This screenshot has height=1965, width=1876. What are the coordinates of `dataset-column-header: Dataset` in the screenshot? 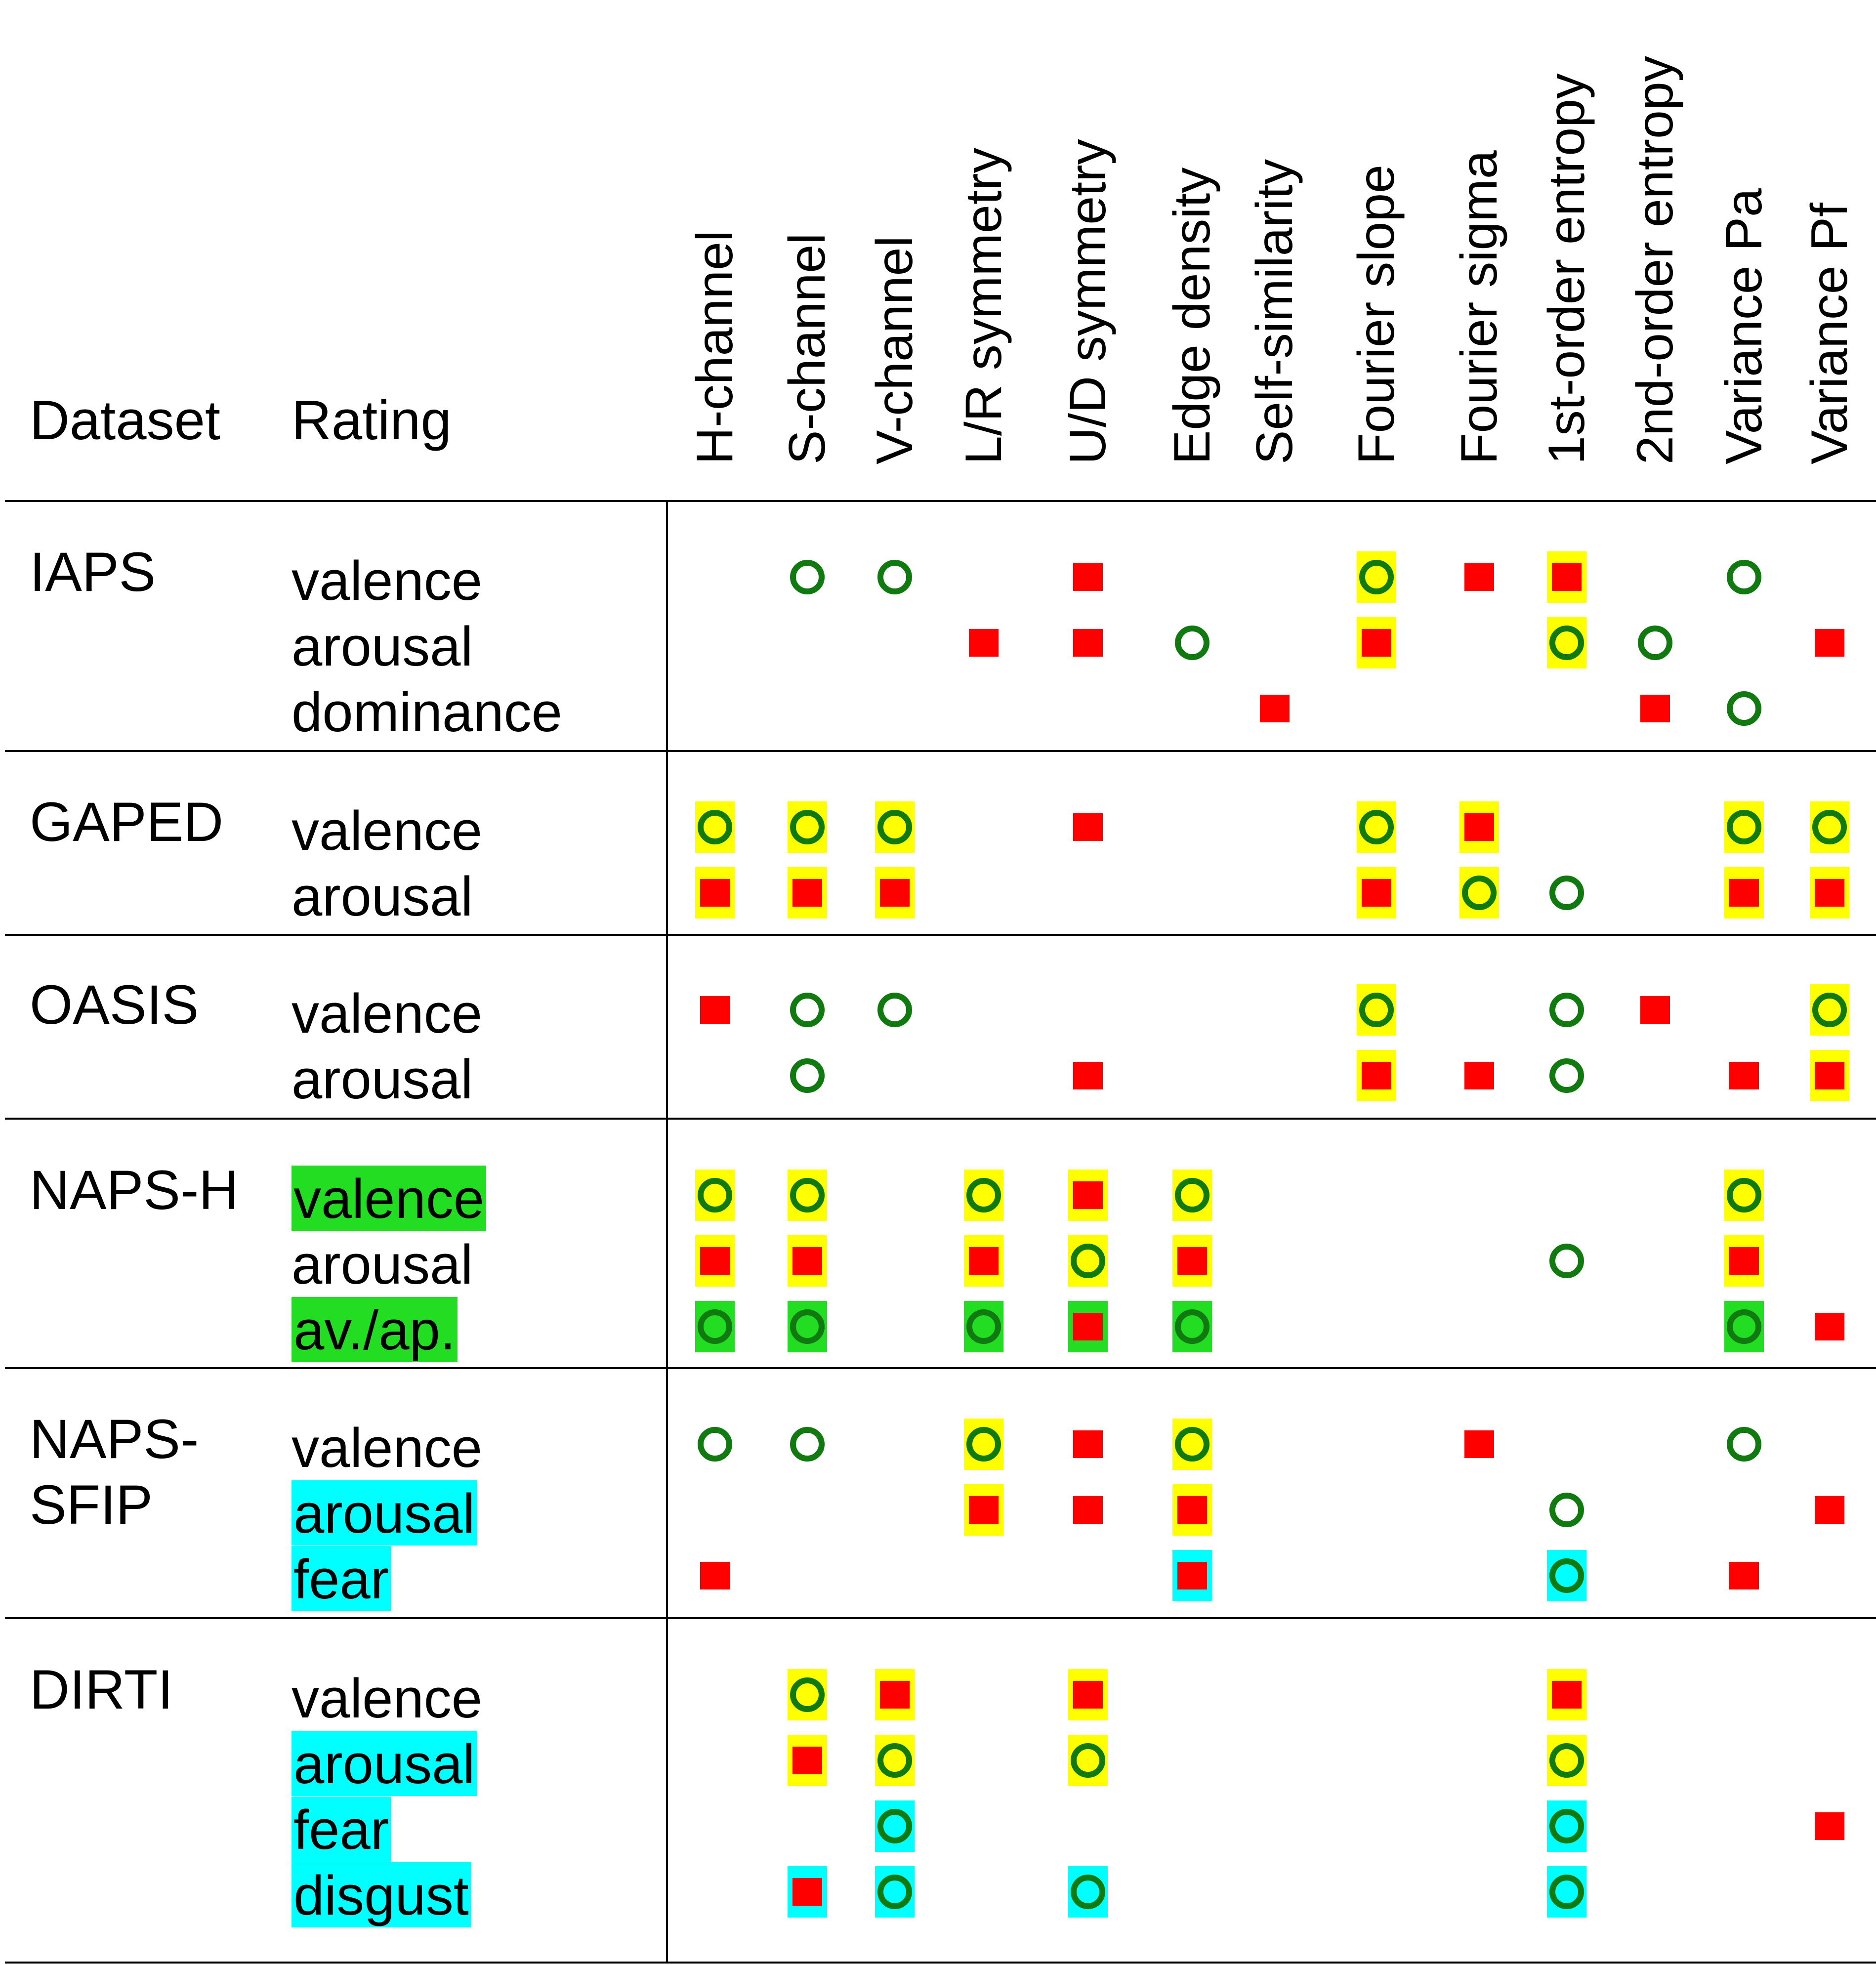 It's located at (125, 420).